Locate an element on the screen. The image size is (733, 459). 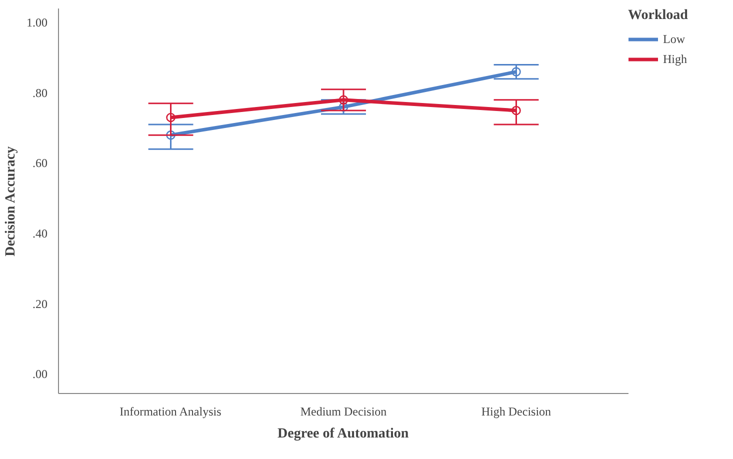
legend-label: High is located at coordinates (675, 59).